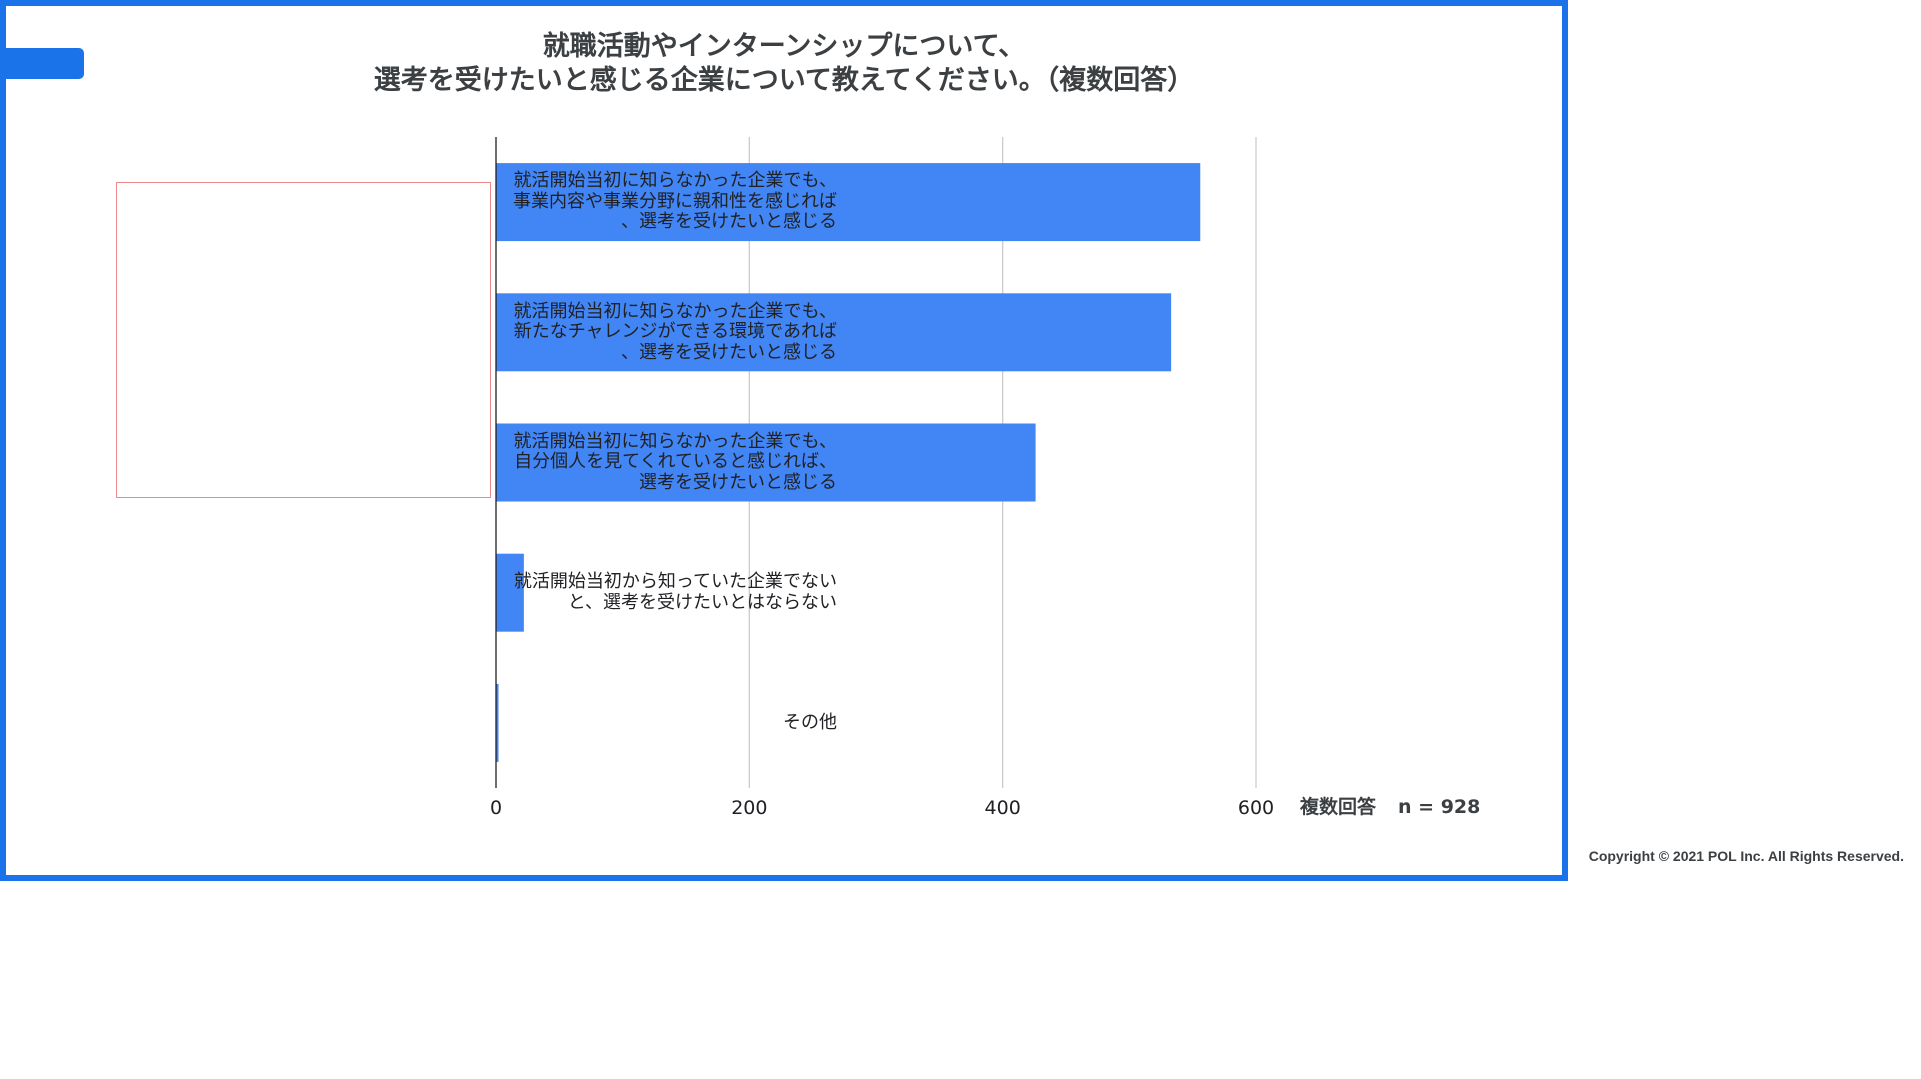 This screenshot has height=1079, width=1921. I want to click on category-label-3-line-1: 就活開始当初に知らなかった企業でも、, so click(675, 441).